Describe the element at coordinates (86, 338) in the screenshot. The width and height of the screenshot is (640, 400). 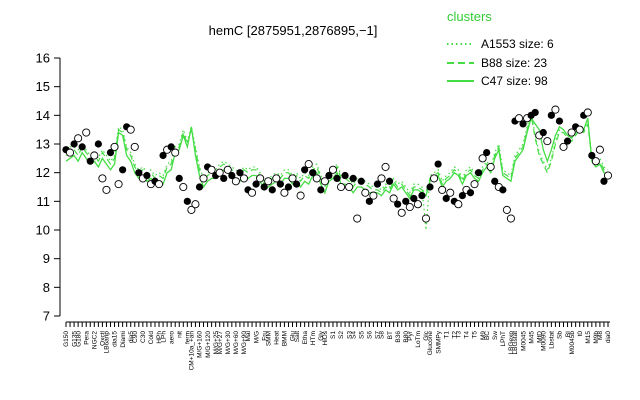
I see `x-tick-label: Pera` at that location.